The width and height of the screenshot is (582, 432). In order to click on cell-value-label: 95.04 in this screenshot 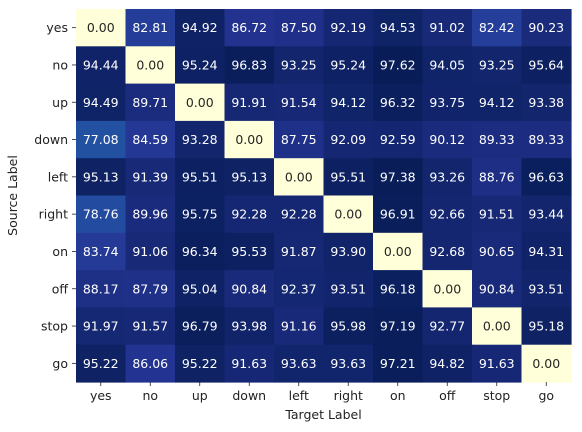, I will do `click(200, 288)`.